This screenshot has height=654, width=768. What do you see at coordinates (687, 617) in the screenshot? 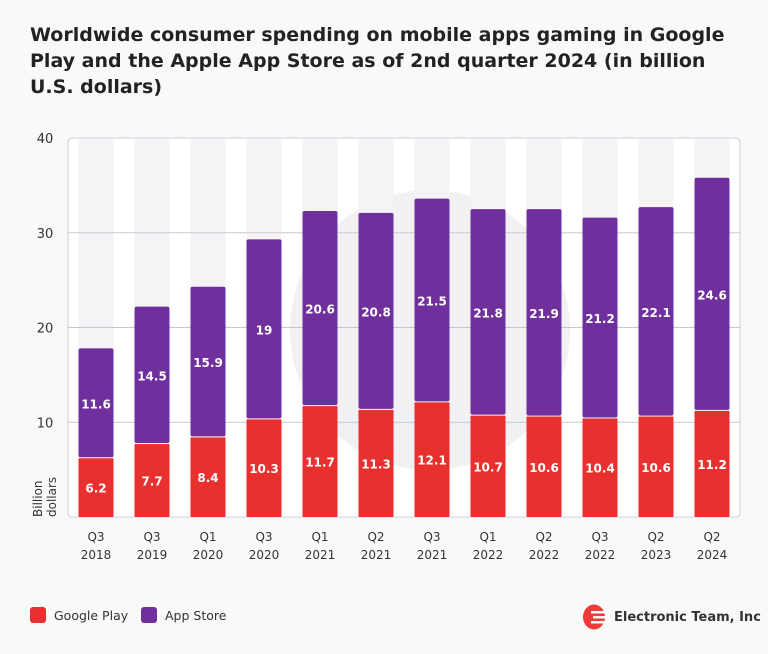
I see `brand-name: Electronic Team, Inc` at bounding box center [687, 617].